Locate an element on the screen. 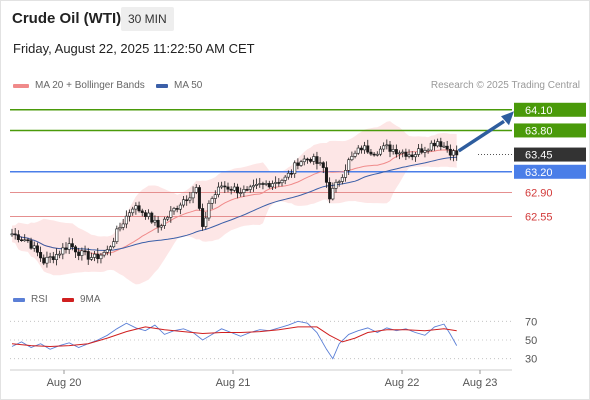 The height and width of the screenshot is (400, 590). ma50-swatch is located at coordinates (162, 85).